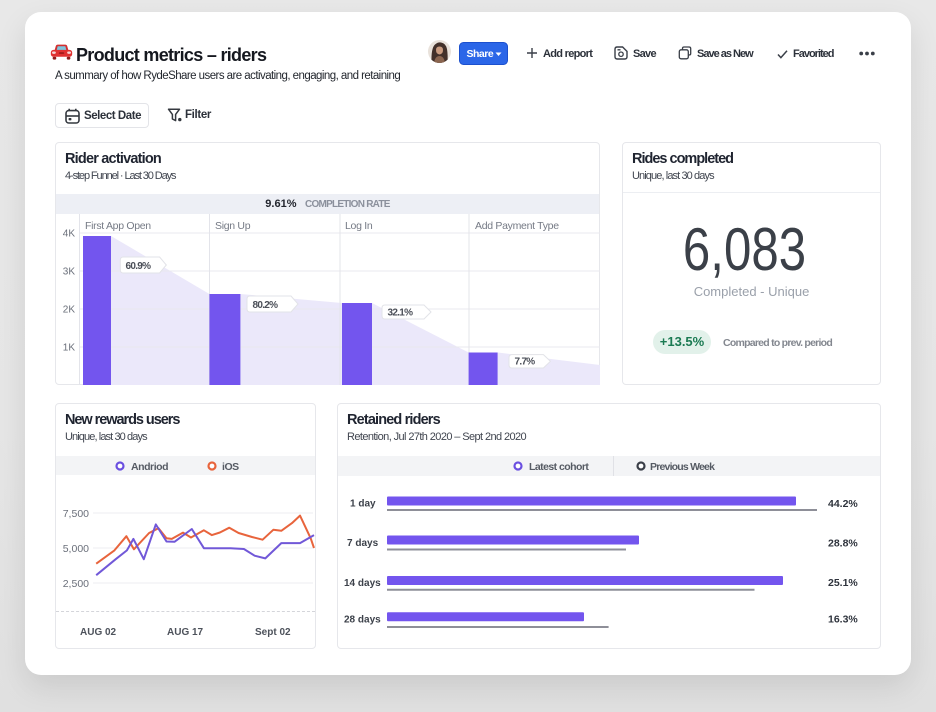 The height and width of the screenshot is (712, 936). I want to click on svg-text: 2K, so click(69, 310).